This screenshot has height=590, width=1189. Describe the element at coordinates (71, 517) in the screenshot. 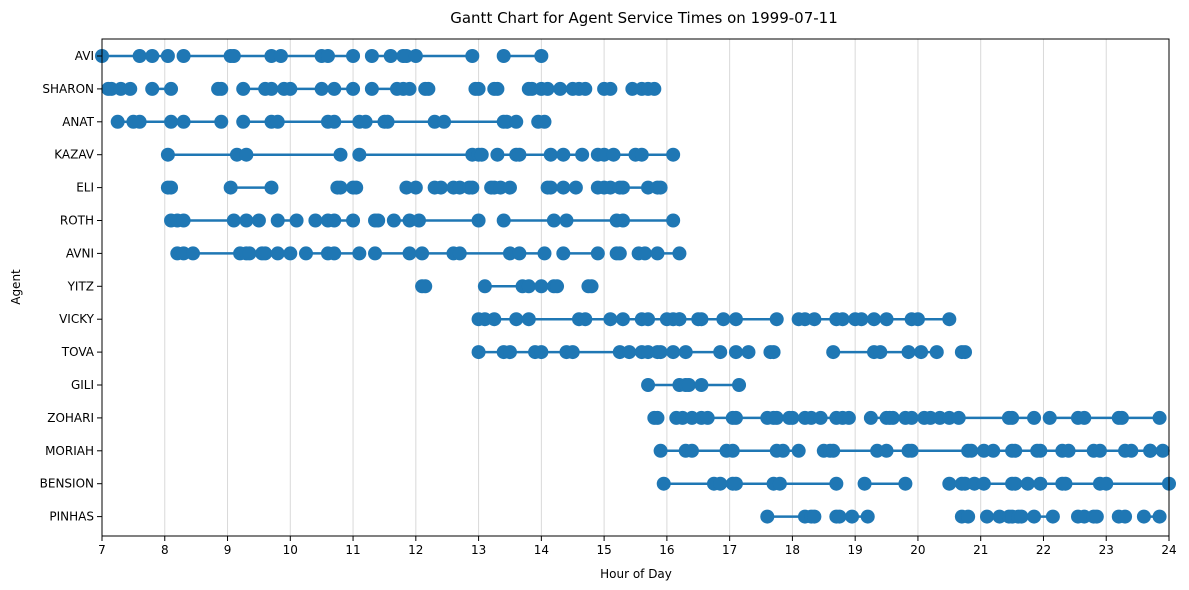

I see `agent-label: PINHAS` at that location.